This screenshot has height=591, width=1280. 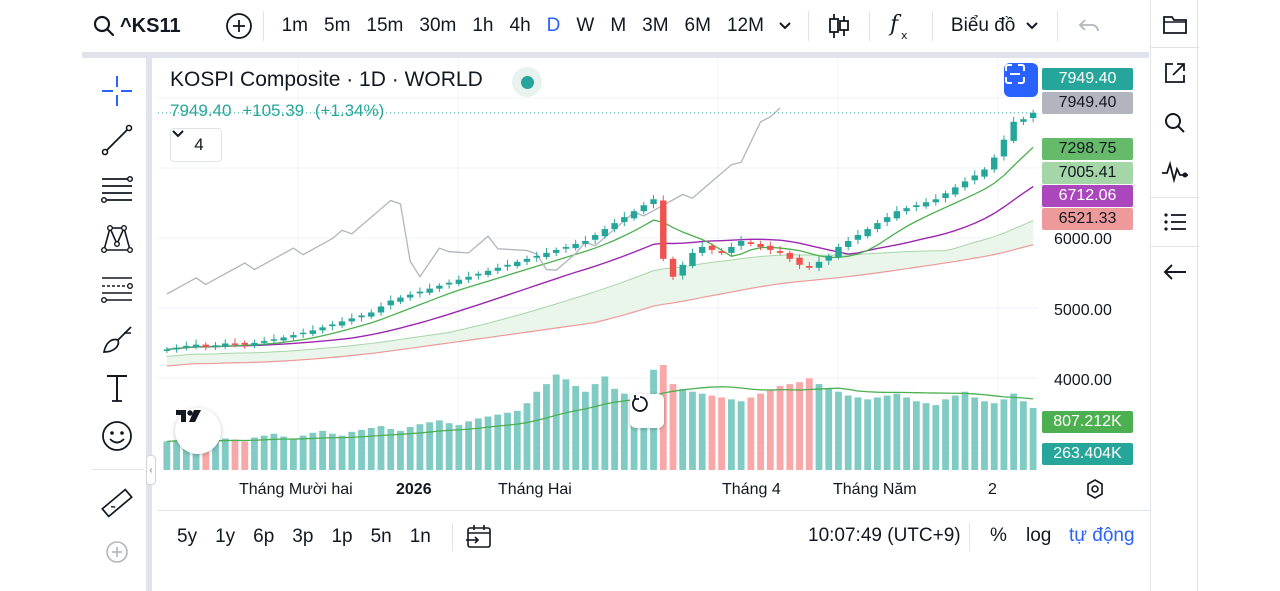 What do you see at coordinates (117, 503) in the screenshot?
I see `ruler-tool` at bounding box center [117, 503].